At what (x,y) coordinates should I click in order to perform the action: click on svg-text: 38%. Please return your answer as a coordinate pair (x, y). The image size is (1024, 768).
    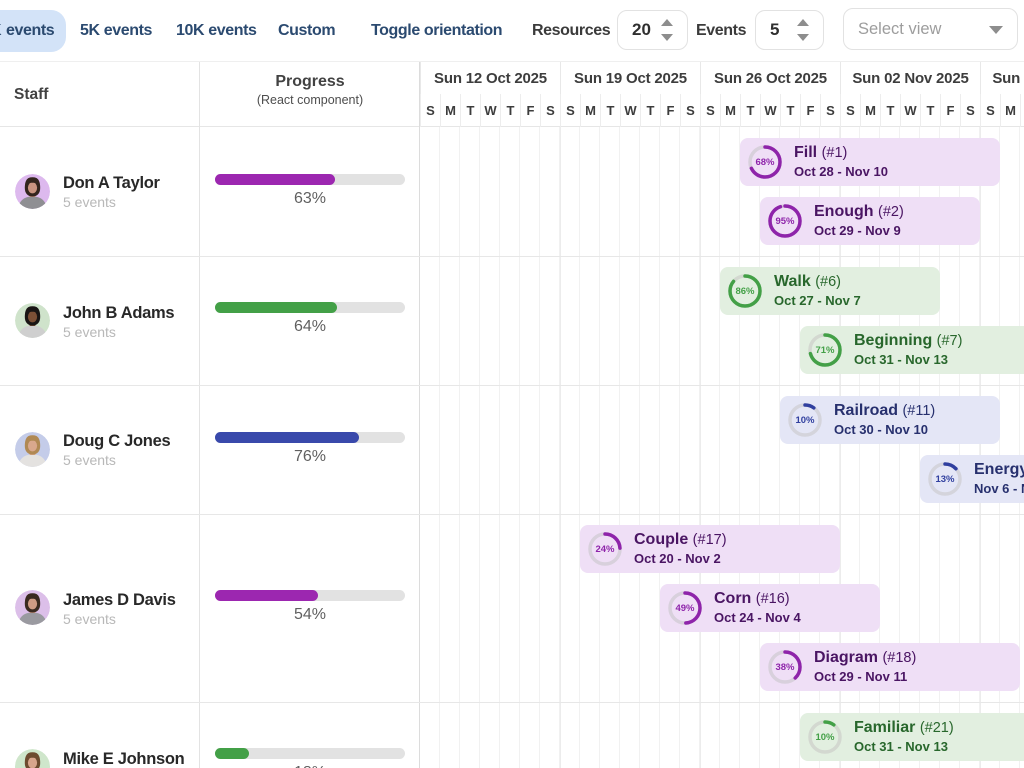
    Looking at the image, I should click on (785, 667).